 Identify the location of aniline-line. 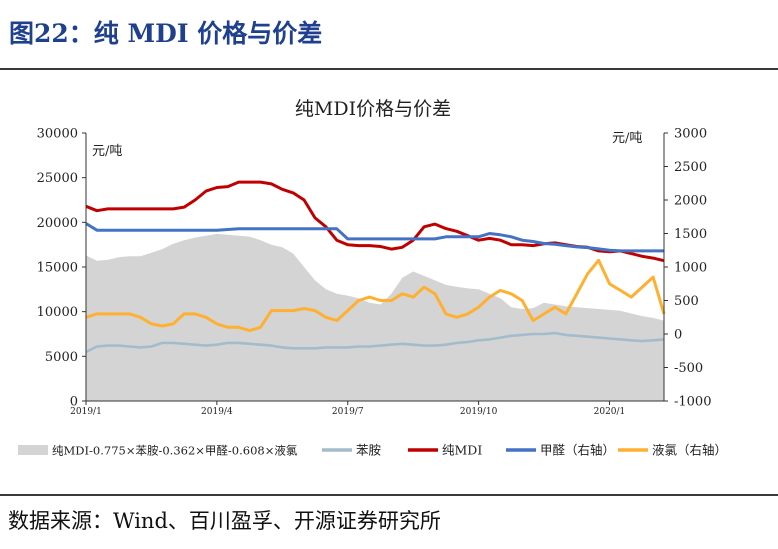
(375, 342).